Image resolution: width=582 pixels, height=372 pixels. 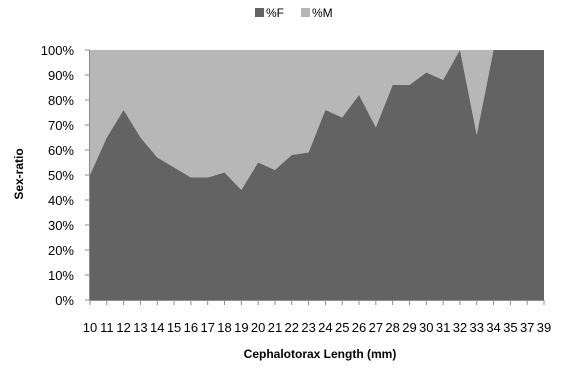 What do you see at coordinates (61, 75) in the screenshot?
I see `y-tick-label: 90%` at bounding box center [61, 75].